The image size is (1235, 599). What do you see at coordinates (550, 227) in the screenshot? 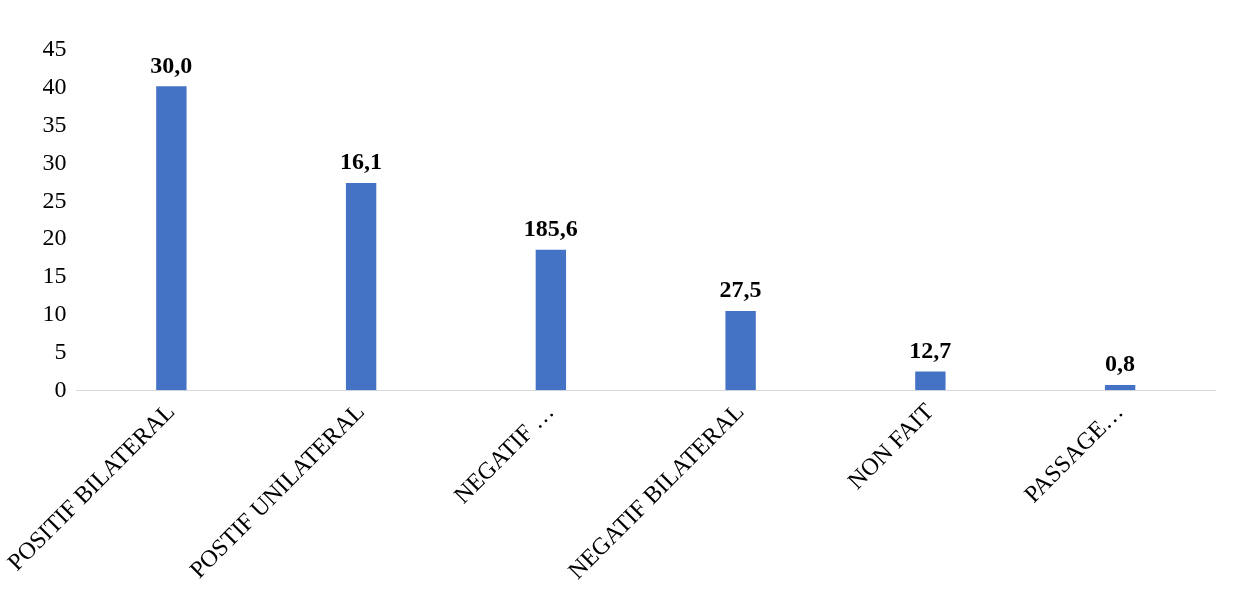
I see `annotation: 185,6` at bounding box center [550, 227].